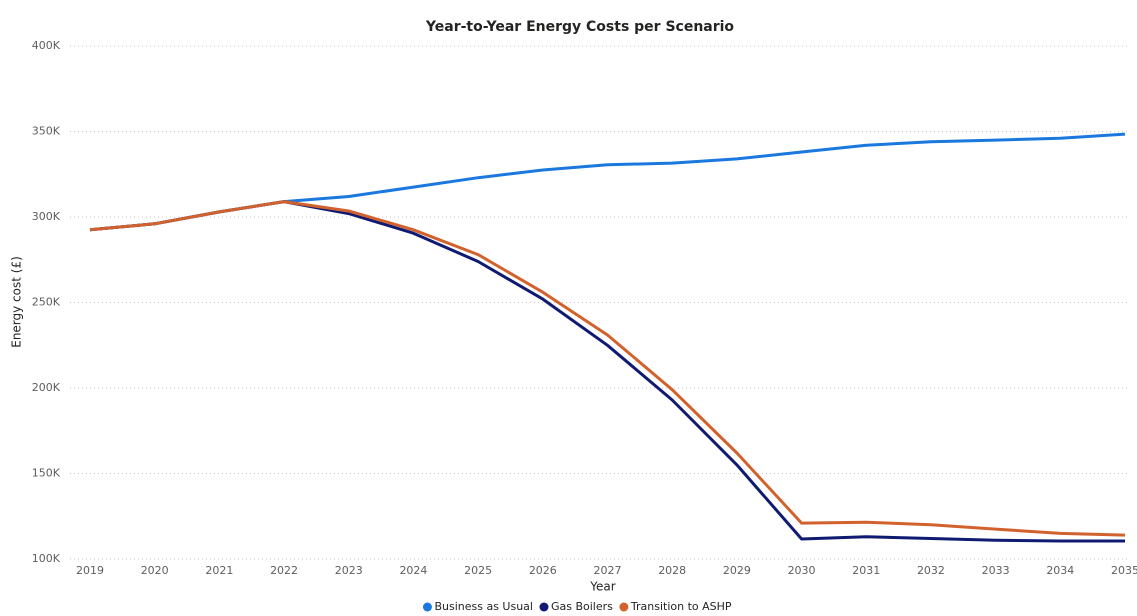 Image resolution: width=1137 pixels, height=616 pixels. I want to click on y-tick-label: 150K, so click(46, 473).